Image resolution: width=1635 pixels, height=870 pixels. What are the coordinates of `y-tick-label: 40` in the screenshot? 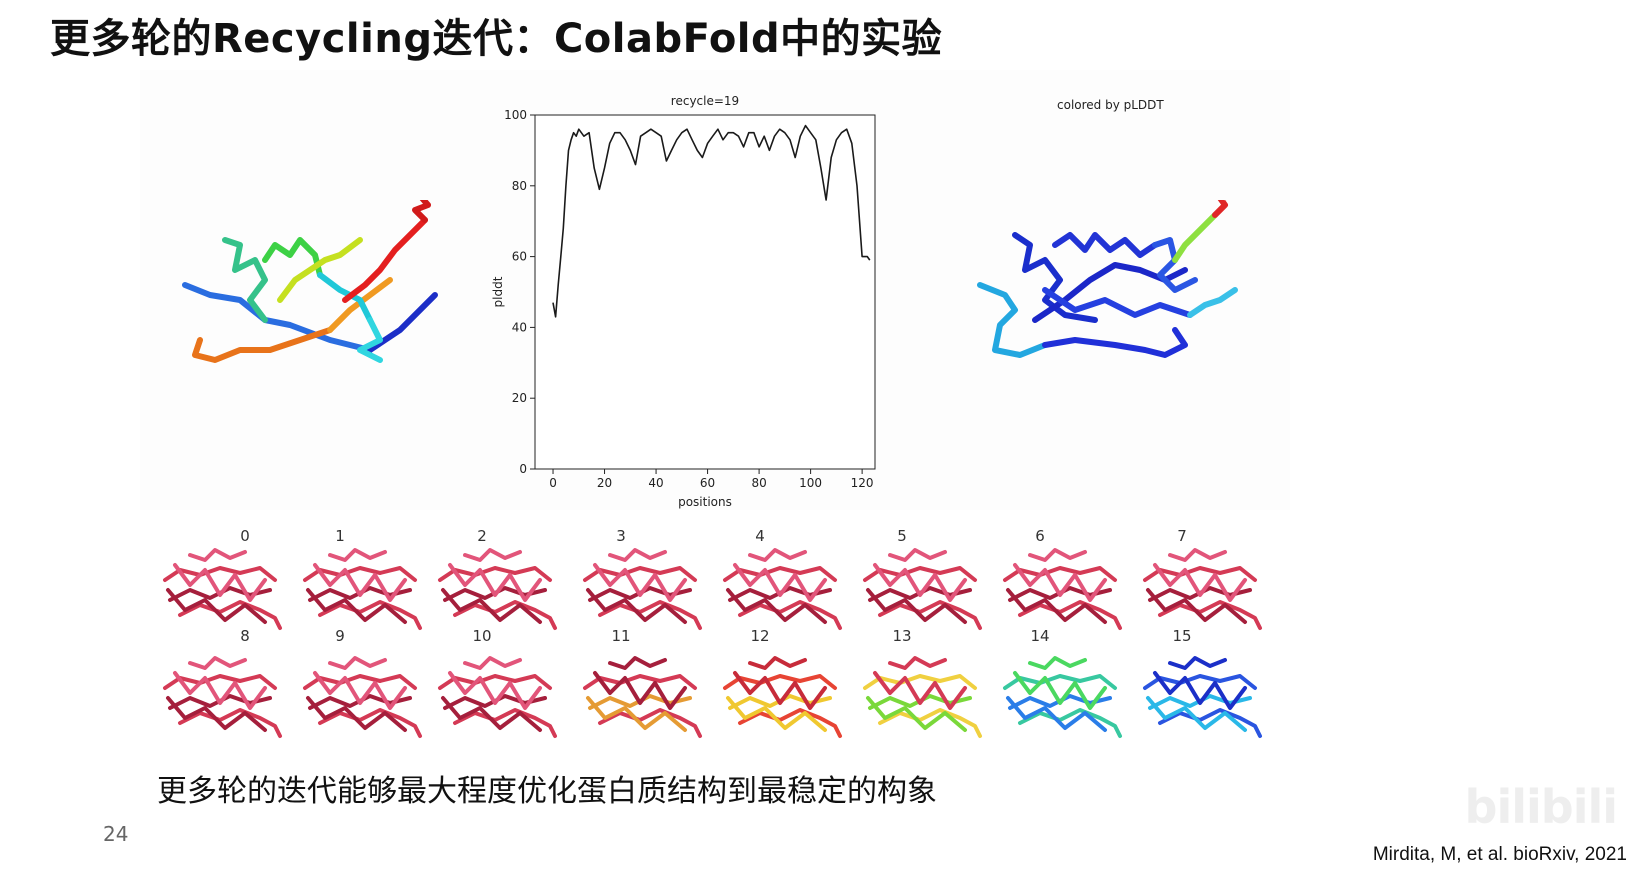 It's located at (519, 327).